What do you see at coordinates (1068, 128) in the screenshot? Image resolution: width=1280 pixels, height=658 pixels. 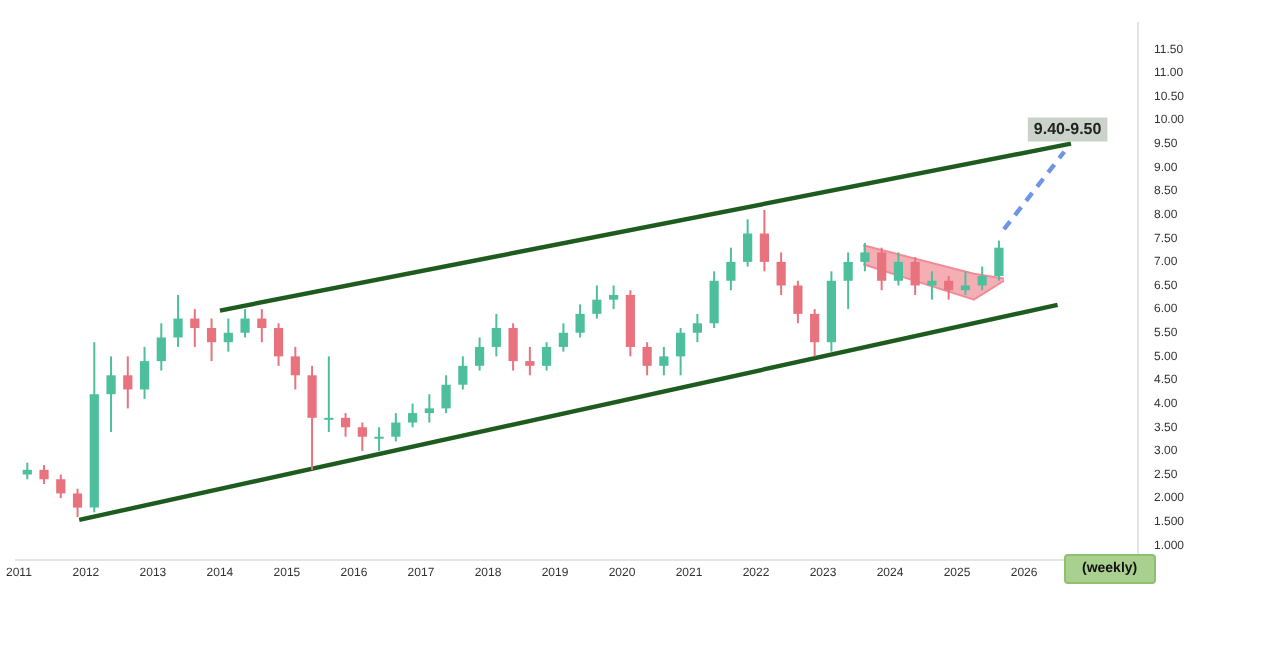 I see `annotation: 9.40-9.50` at bounding box center [1068, 128].